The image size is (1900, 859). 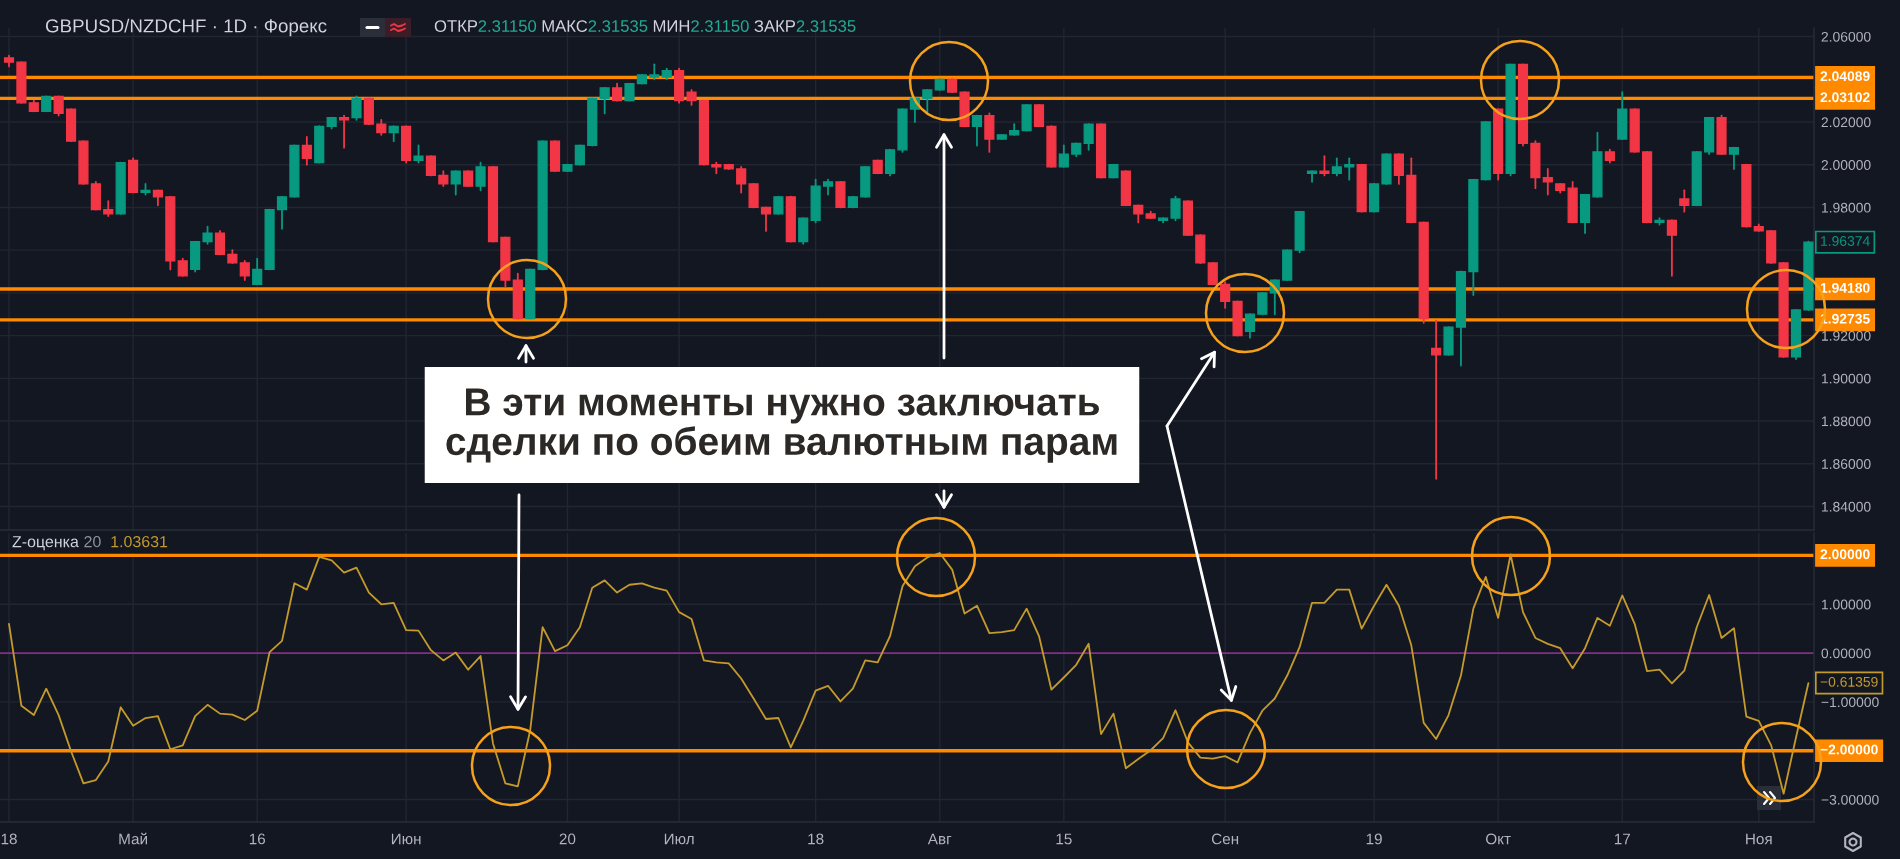 I want to click on y-tick-label: 1.92000, so click(x=1846, y=335).